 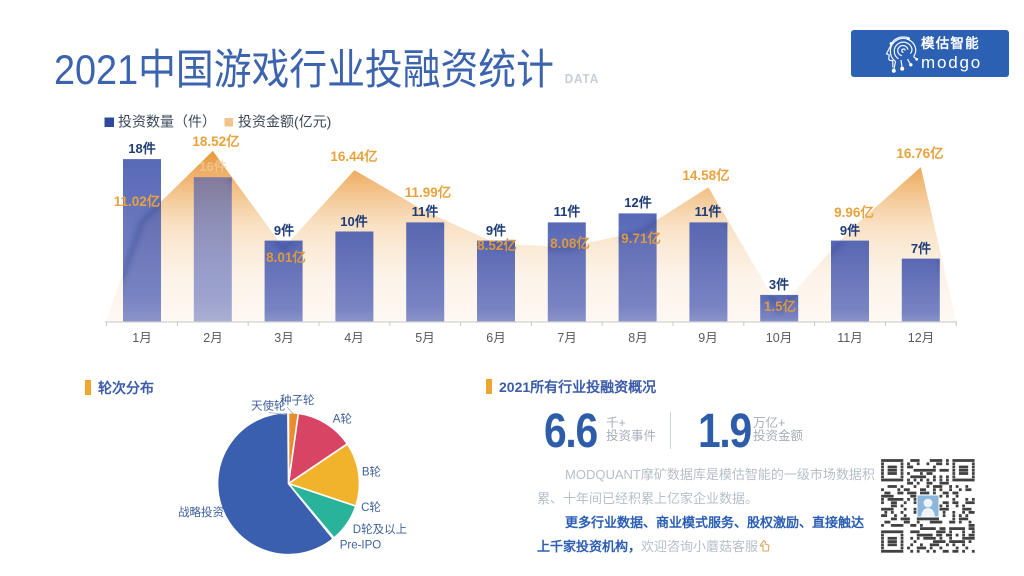 What do you see at coordinates (780, 306) in the screenshot?
I see `svg-text: 1.5亿` at bounding box center [780, 306].